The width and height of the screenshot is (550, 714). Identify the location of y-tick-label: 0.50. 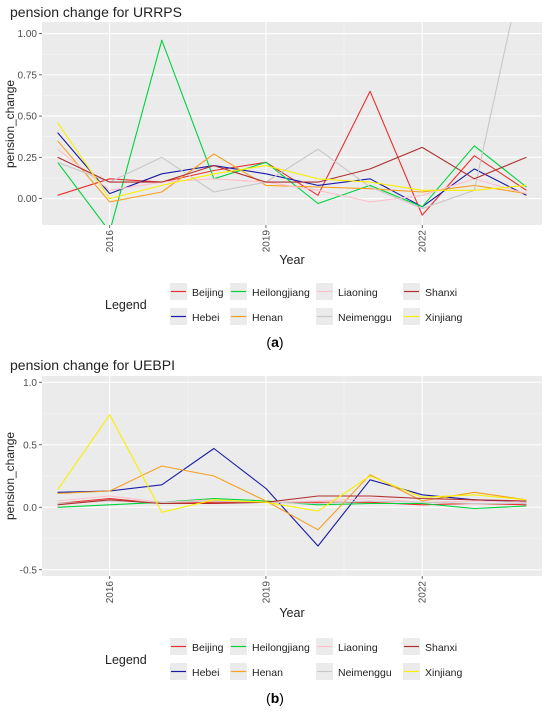
(28, 117).